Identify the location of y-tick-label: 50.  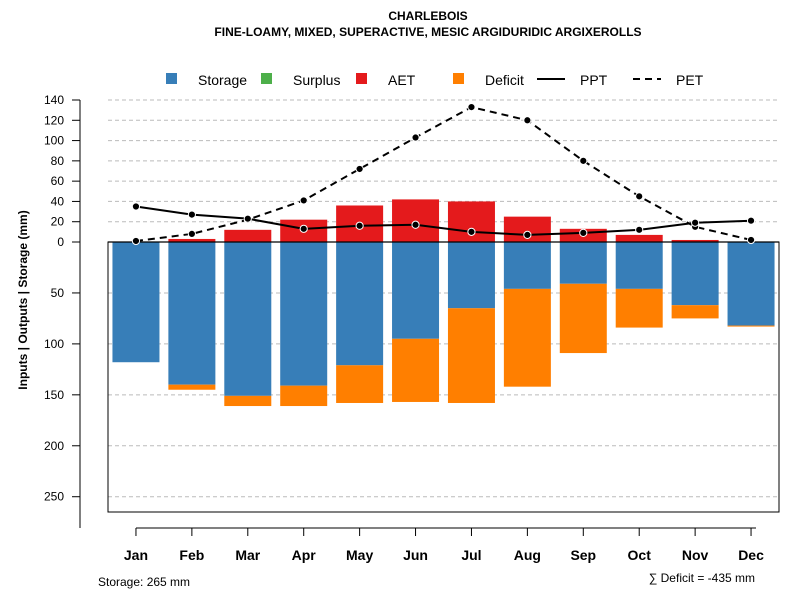
(58, 293).